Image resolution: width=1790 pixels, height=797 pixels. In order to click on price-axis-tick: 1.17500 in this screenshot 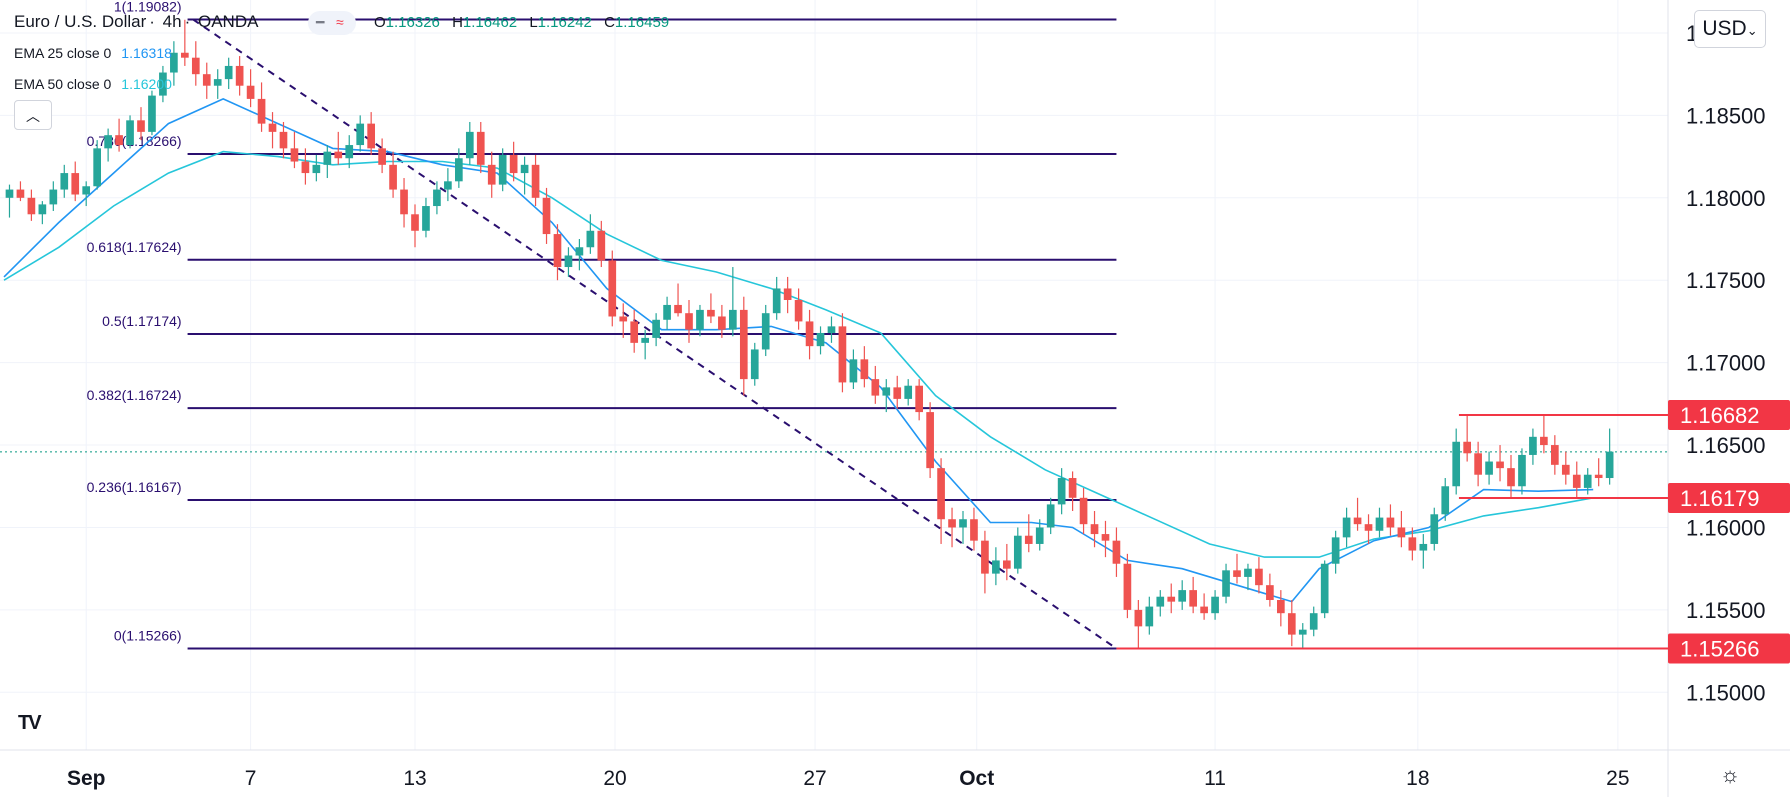, I will do `click(1726, 280)`.